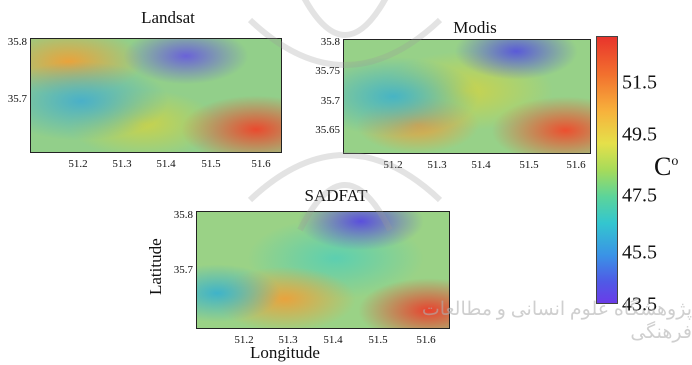 The width and height of the screenshot is (692, 365). I want to click on modis-ytick: 35.7, so click(330, 101).